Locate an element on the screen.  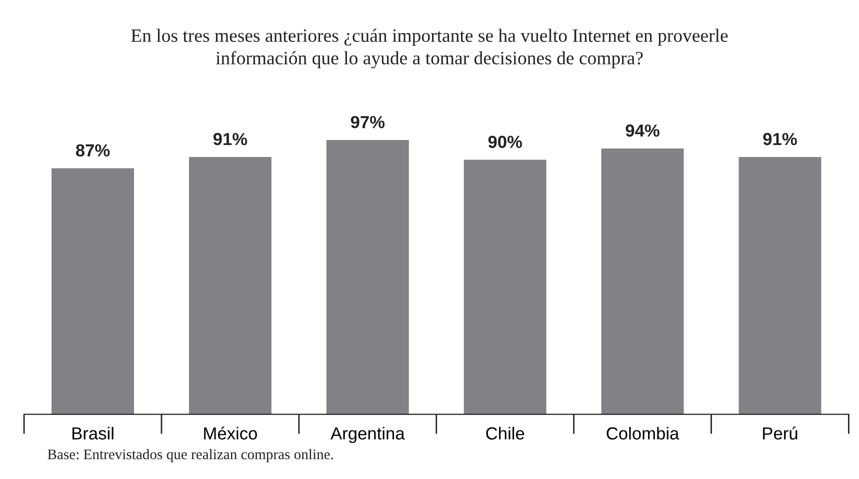
x-tick-label: Chile is located at coordinates (505, 433).